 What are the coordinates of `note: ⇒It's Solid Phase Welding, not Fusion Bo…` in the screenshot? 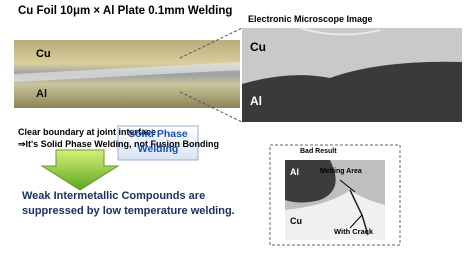 It's located at (119, 144).